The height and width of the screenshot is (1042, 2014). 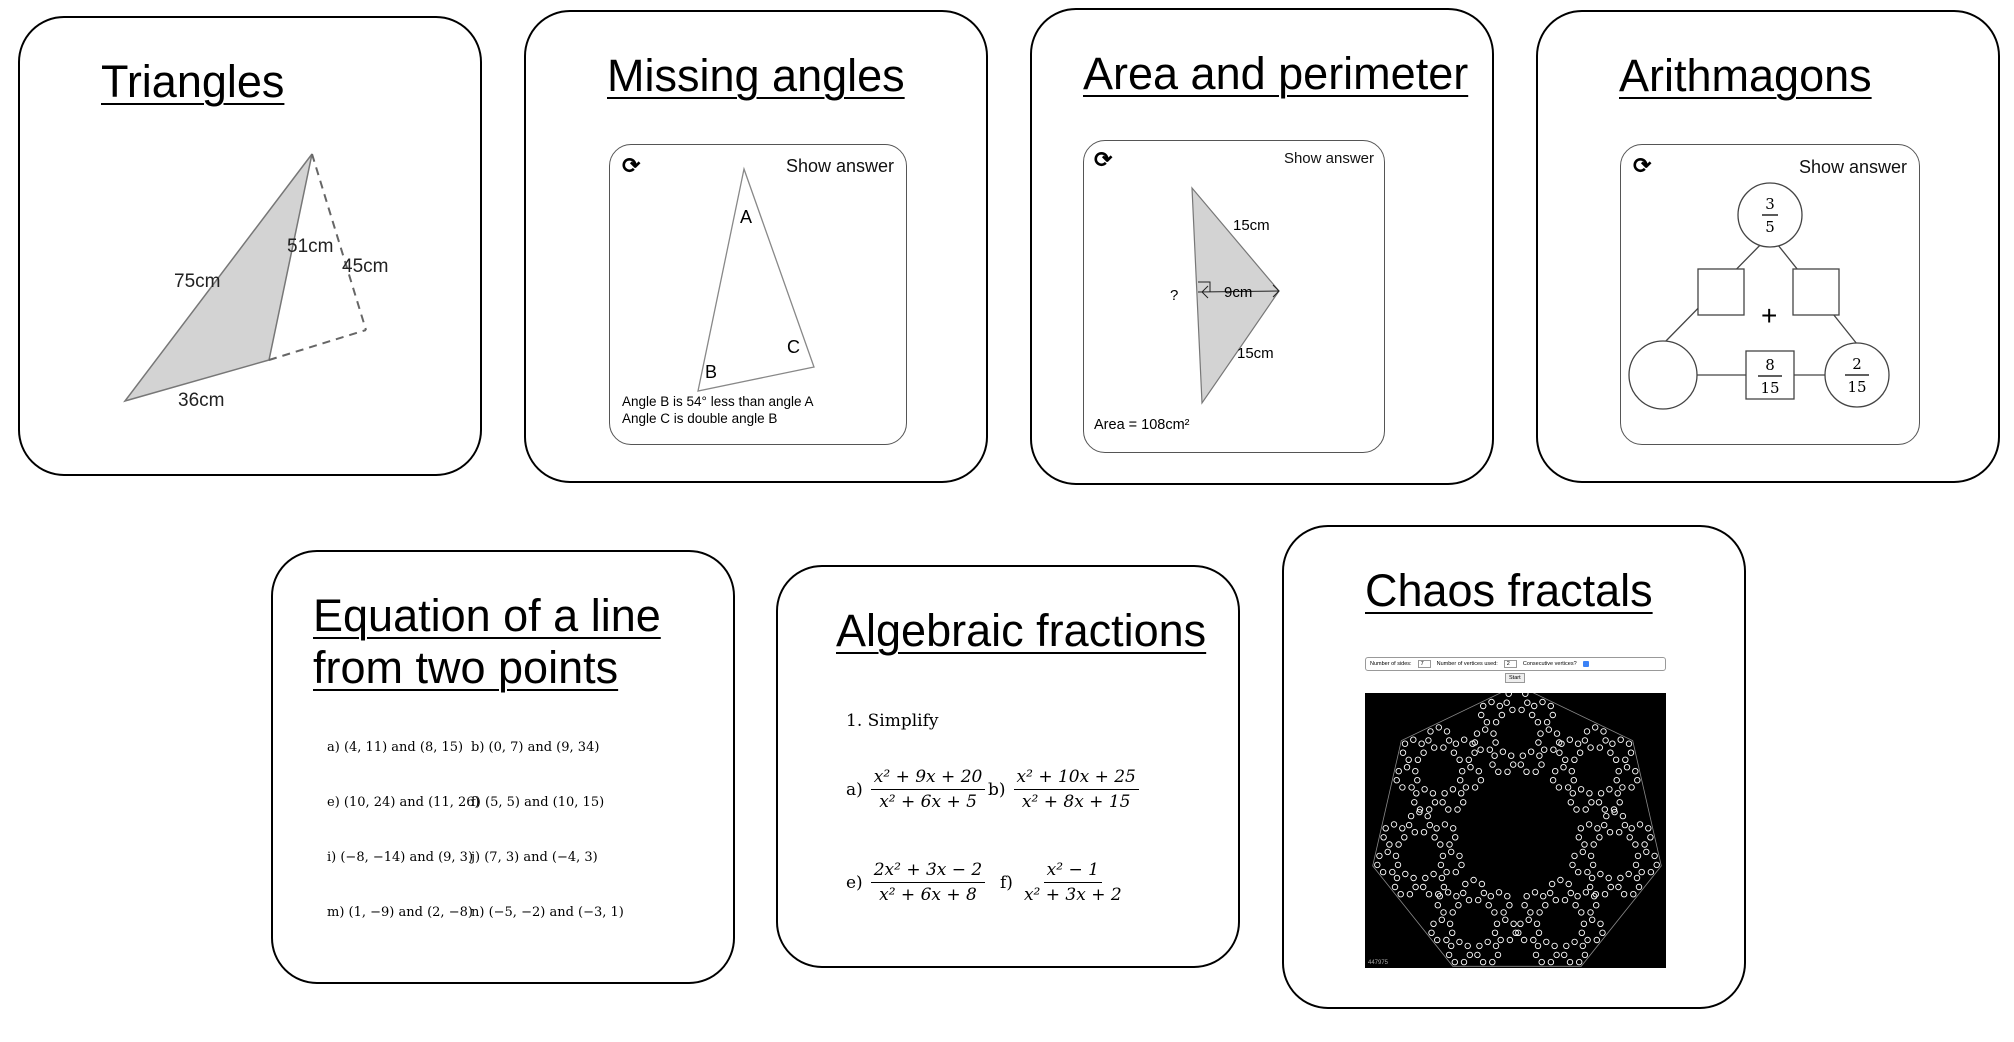 I want to click on consecutive-checkbox, so click(x=1585, y=664).